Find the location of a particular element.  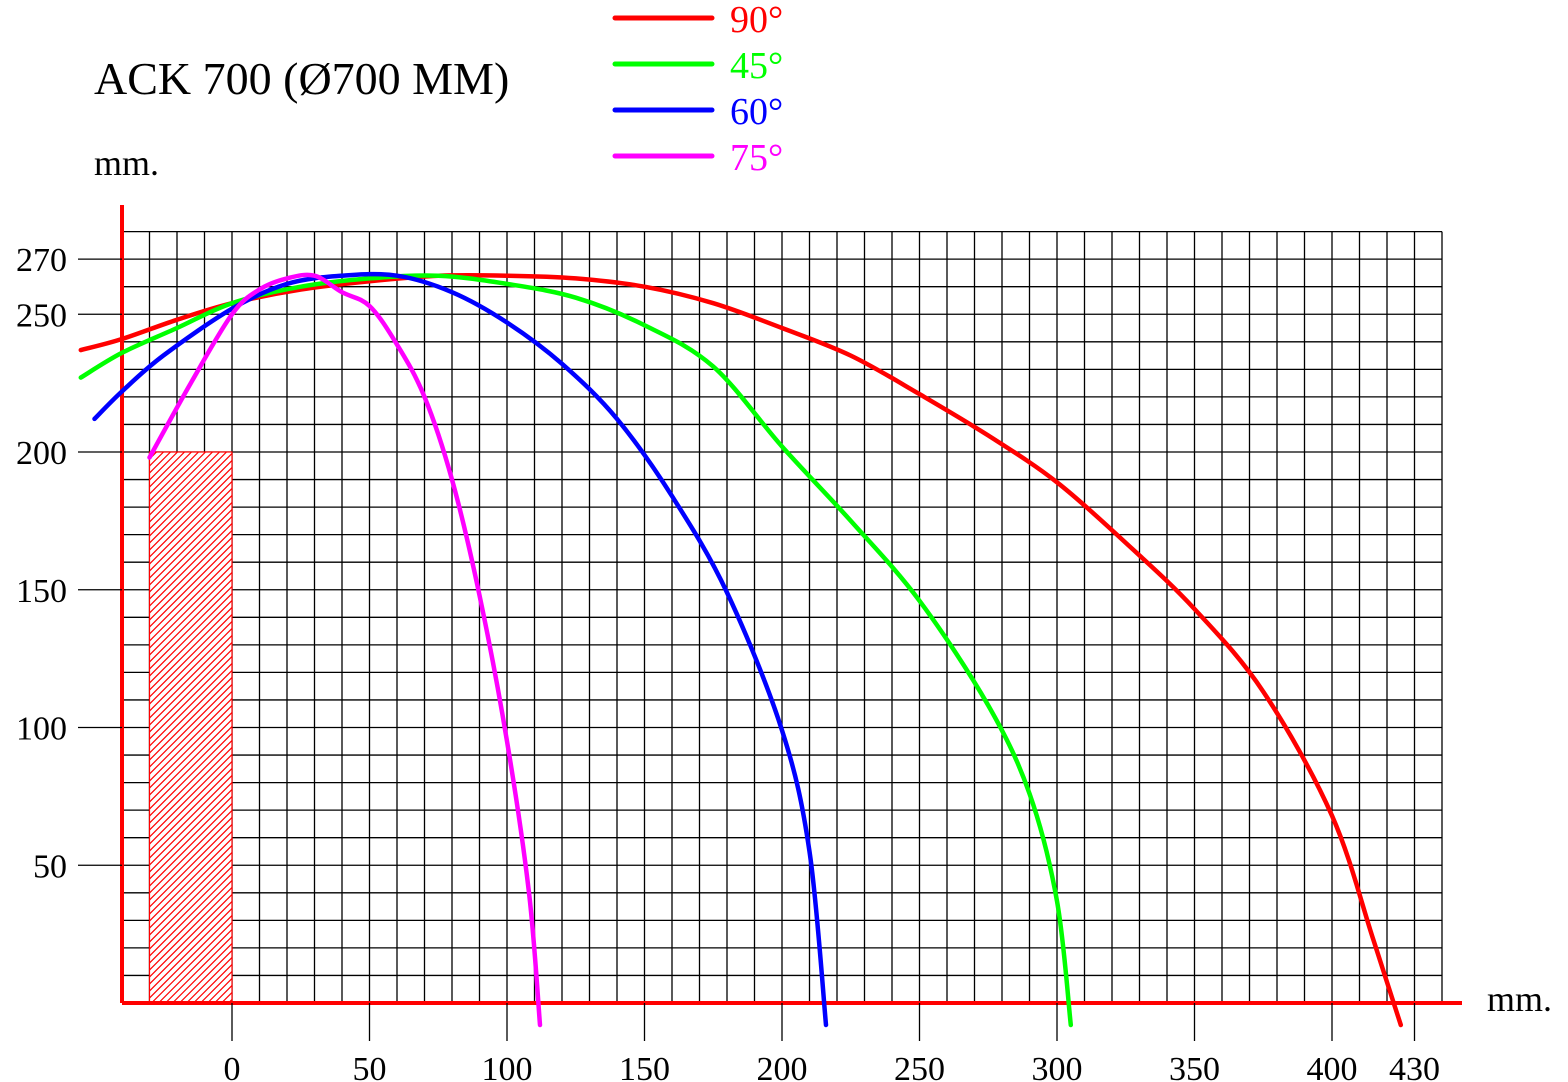

chart-title: ACK 700 (Ø700 MM) is located at coordinates (301, 78).